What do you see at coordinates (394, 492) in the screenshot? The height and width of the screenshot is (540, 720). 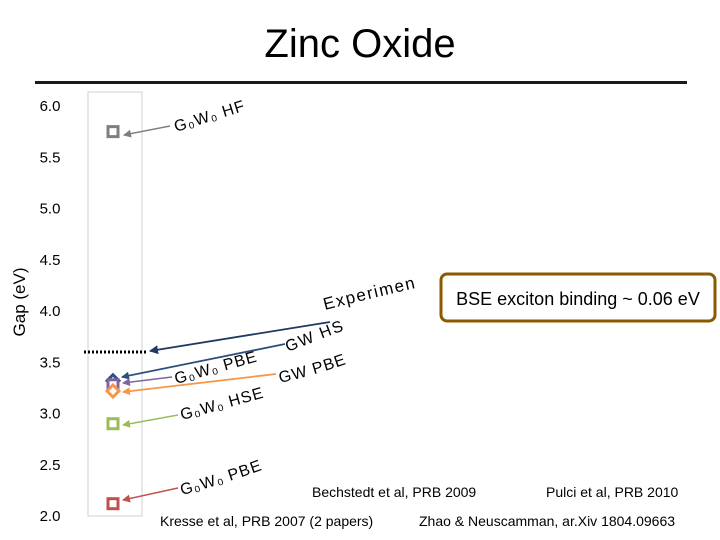 I see `ref-bechstedt: Bechstedt et al, PRB 2009` at bounding box center [394, 492].